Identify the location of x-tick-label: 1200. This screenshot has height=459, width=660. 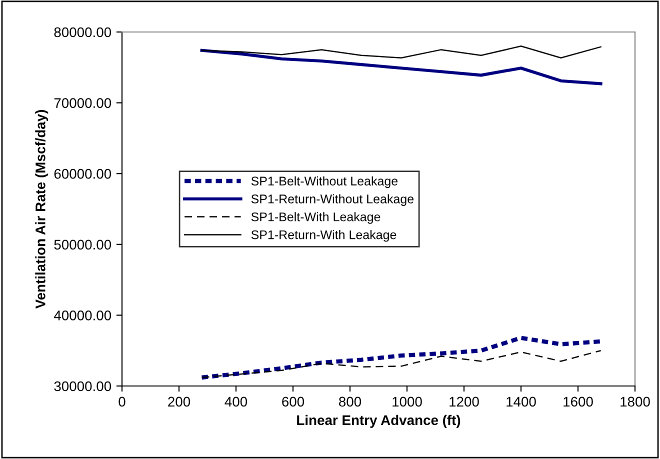
(464, 401).